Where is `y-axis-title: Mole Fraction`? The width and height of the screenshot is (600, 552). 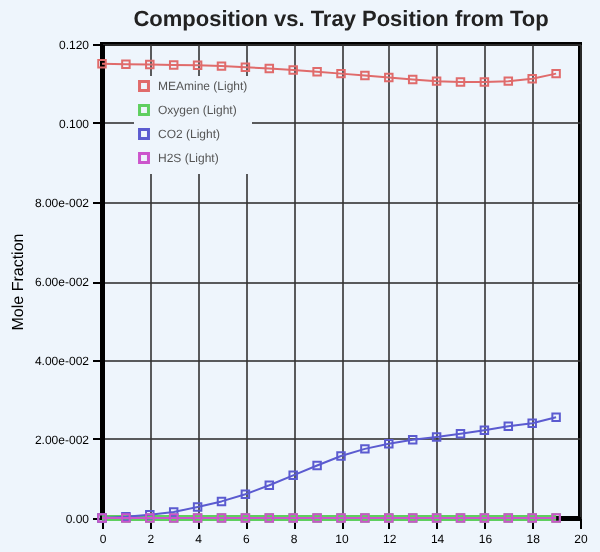 y-axis-title: Mole Fraction is located at coordinates (17, 282).